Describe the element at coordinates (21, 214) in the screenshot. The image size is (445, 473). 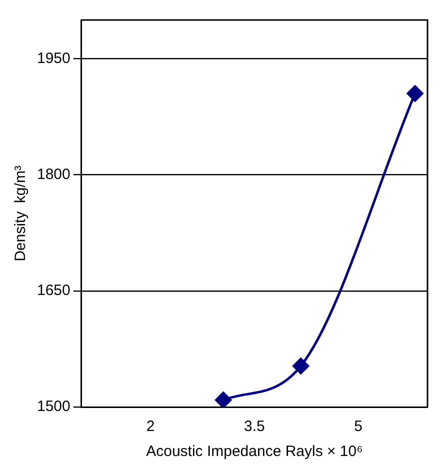
I see `y-axis-title: Density kg/m³` at that location.